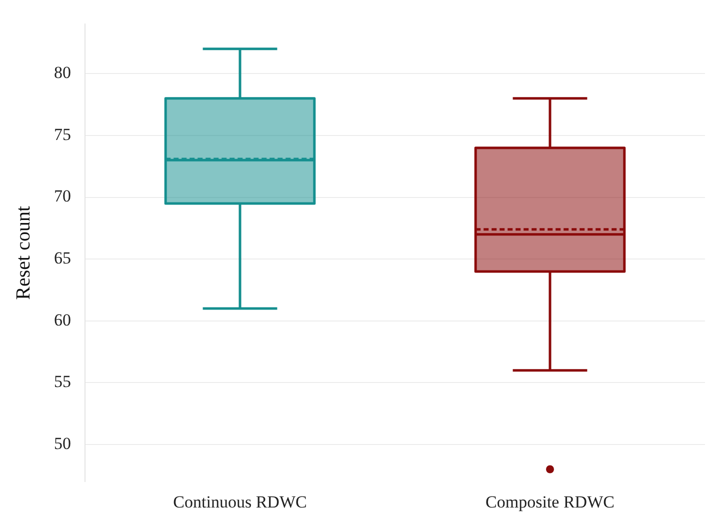 This screenshot has width=715, height=520. I want to click on x-tick-label: Continuous RDWC, so click(240, 502).